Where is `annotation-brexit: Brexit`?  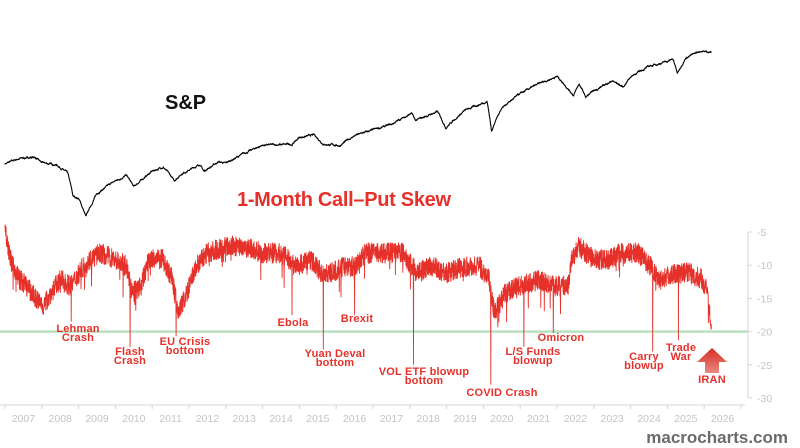
annotation-brexit: Brexit is located at coordinates (357, 319).